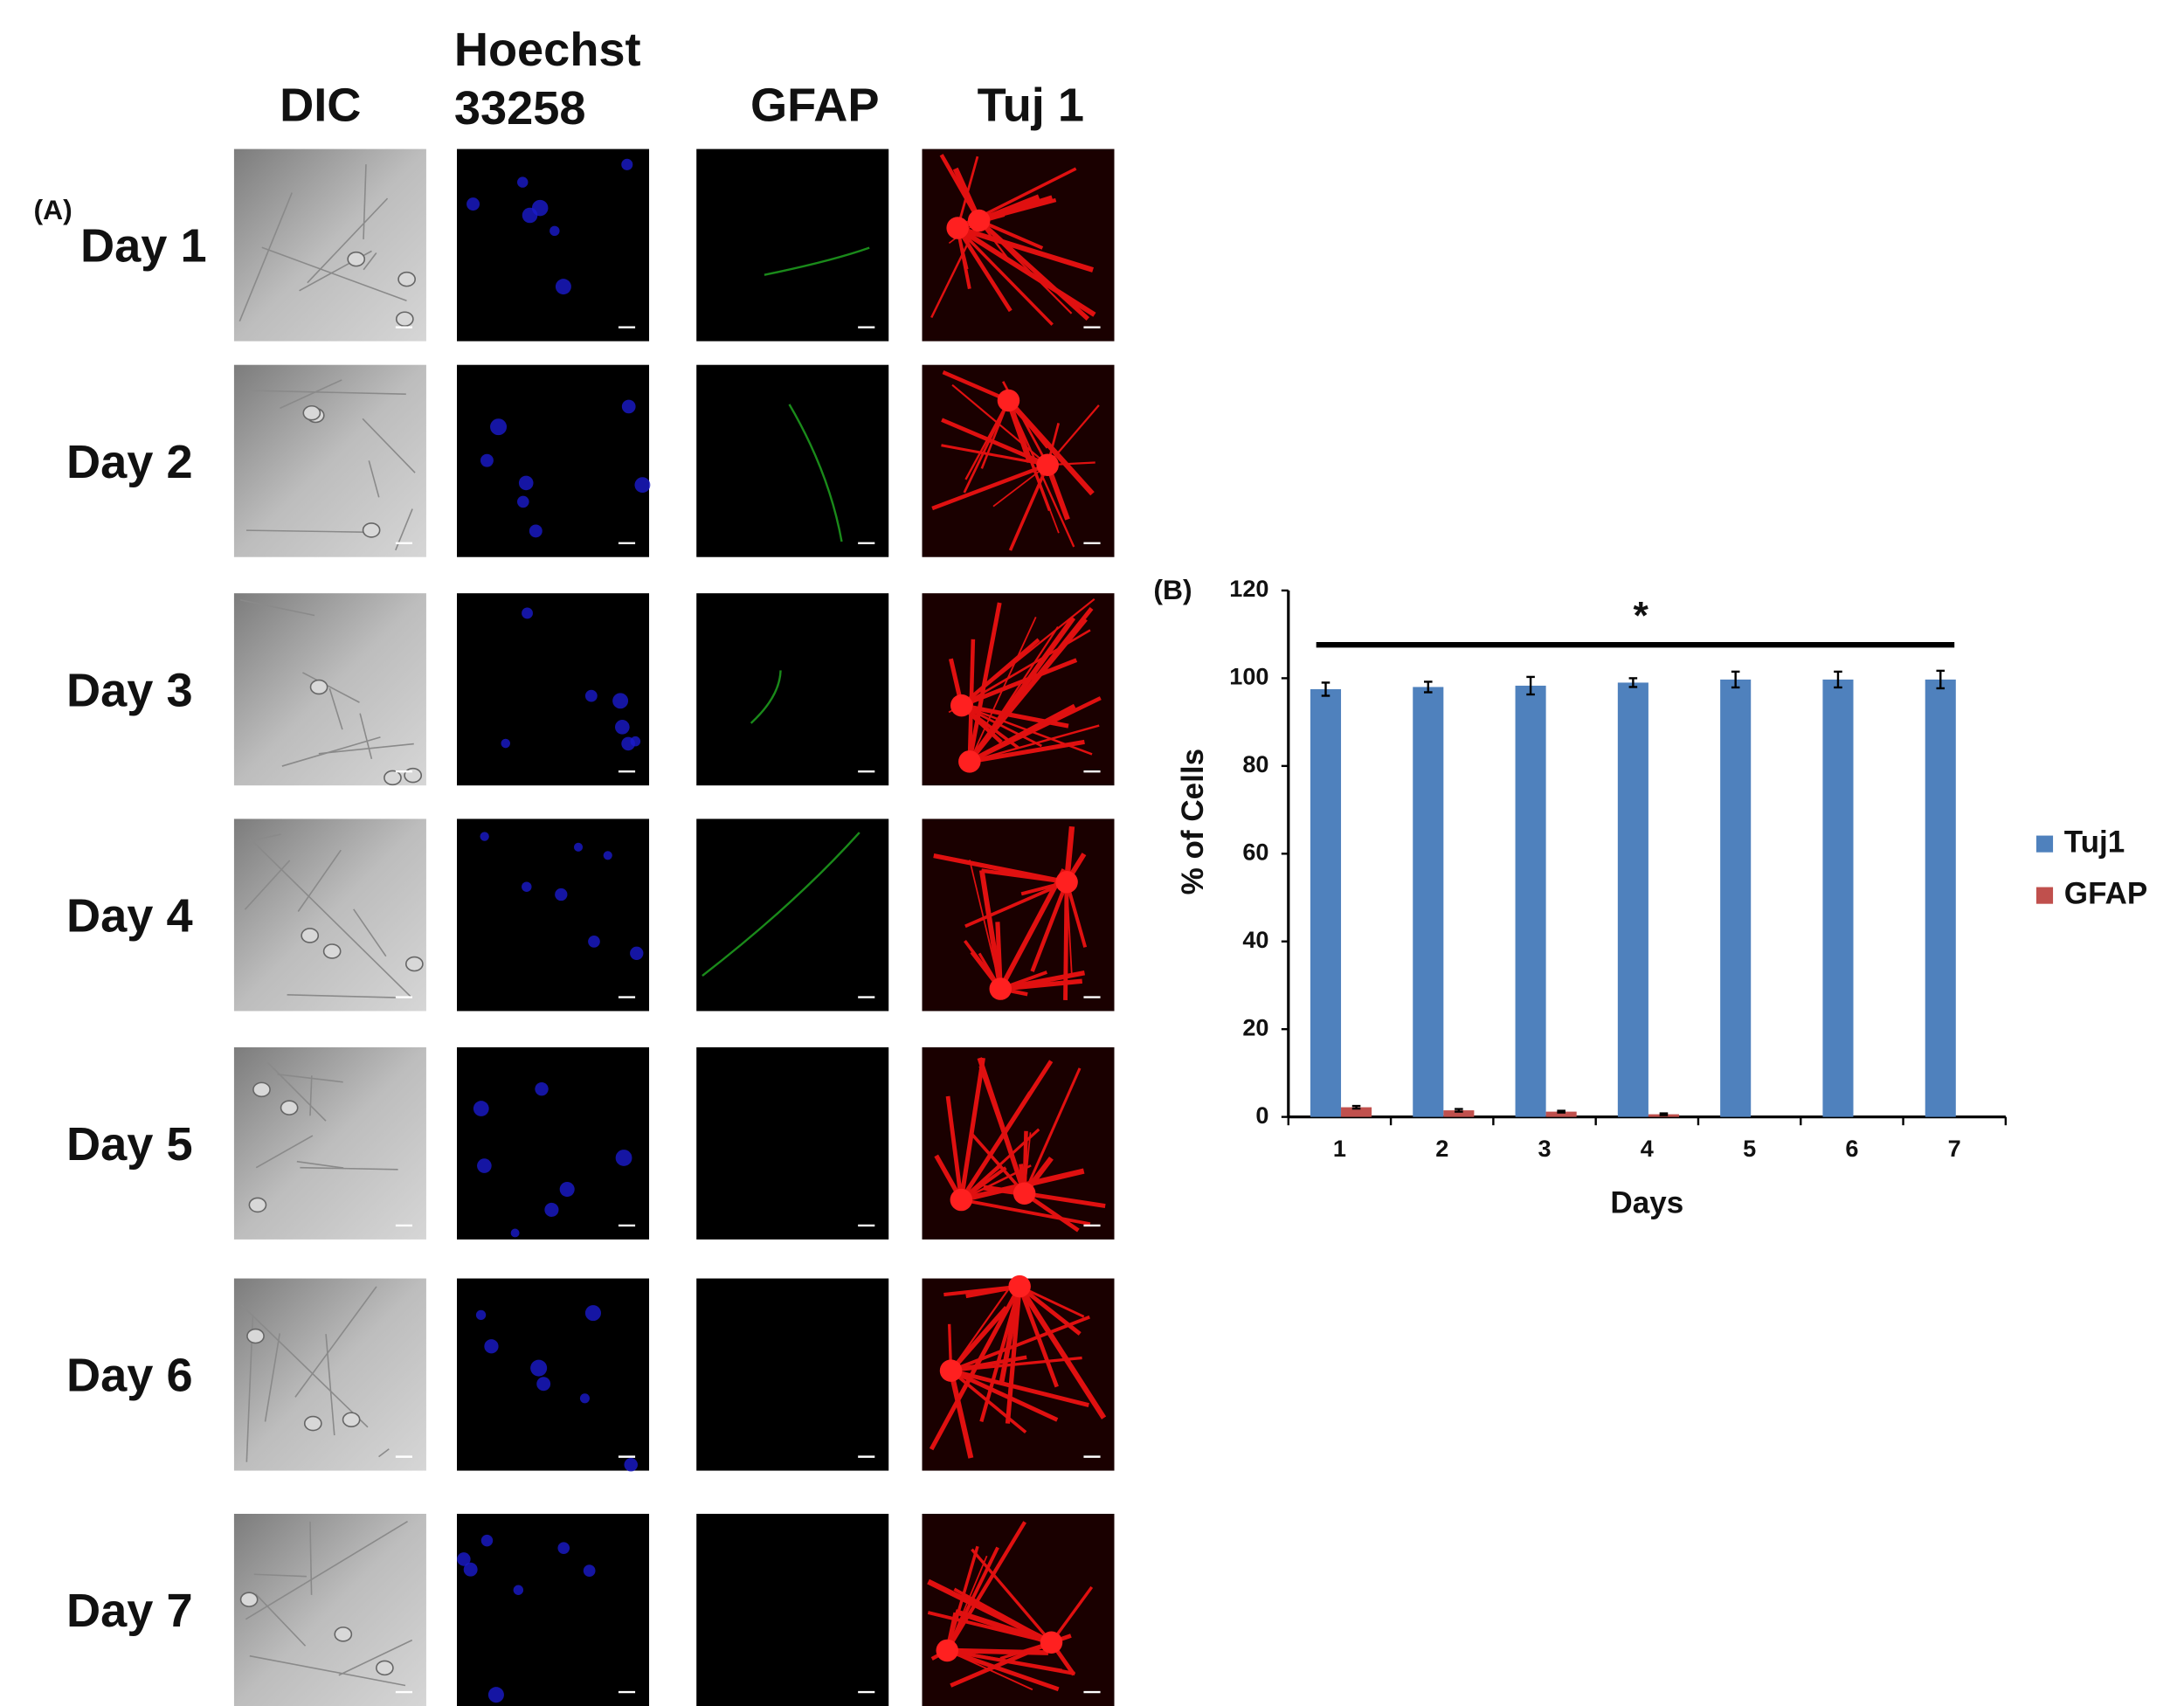  What do you see at coordinates (520, 108) in the screenshot?
I see `column-header: 33258` at bounding box center [520, 108].